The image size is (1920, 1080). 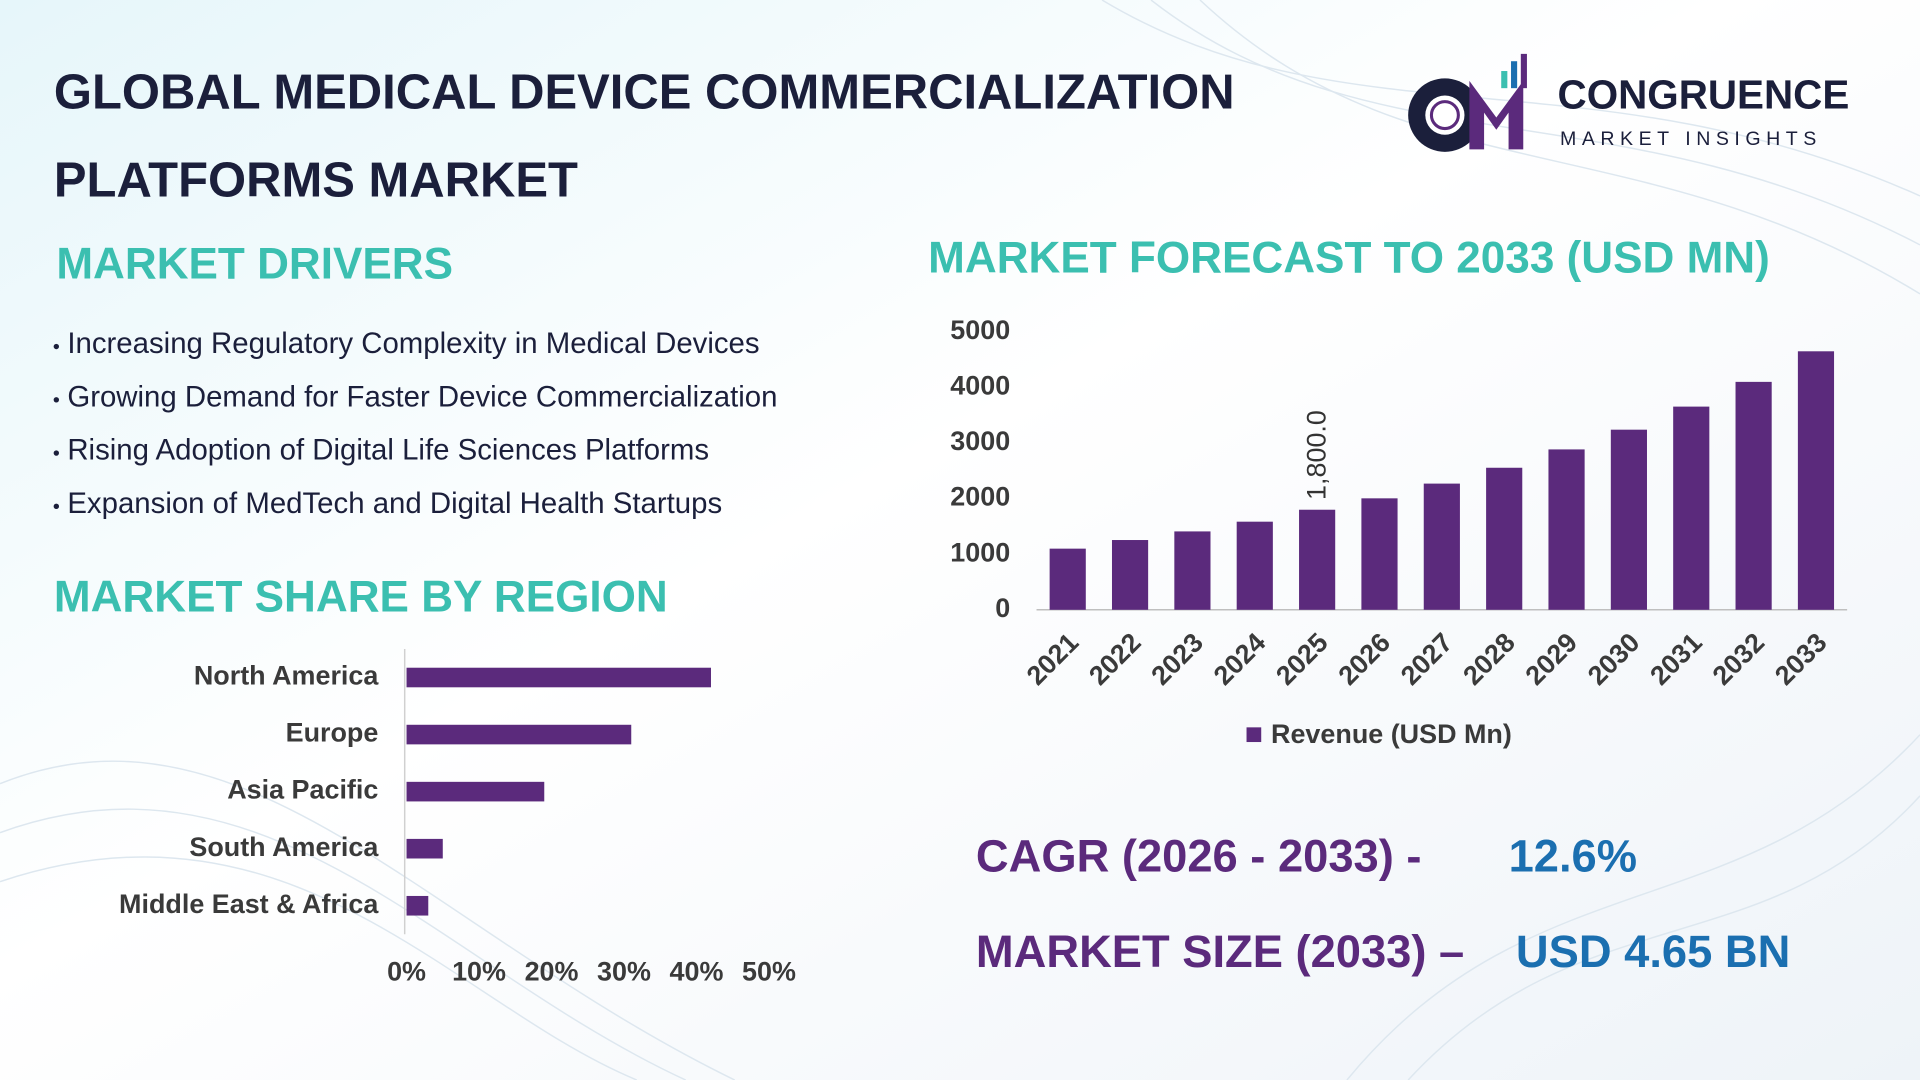 What do you see at coordinates (1391, 734) in the screenshot?
I see `legend-label: Revenue (USD Mn)` at bounding box center [1391, 734].